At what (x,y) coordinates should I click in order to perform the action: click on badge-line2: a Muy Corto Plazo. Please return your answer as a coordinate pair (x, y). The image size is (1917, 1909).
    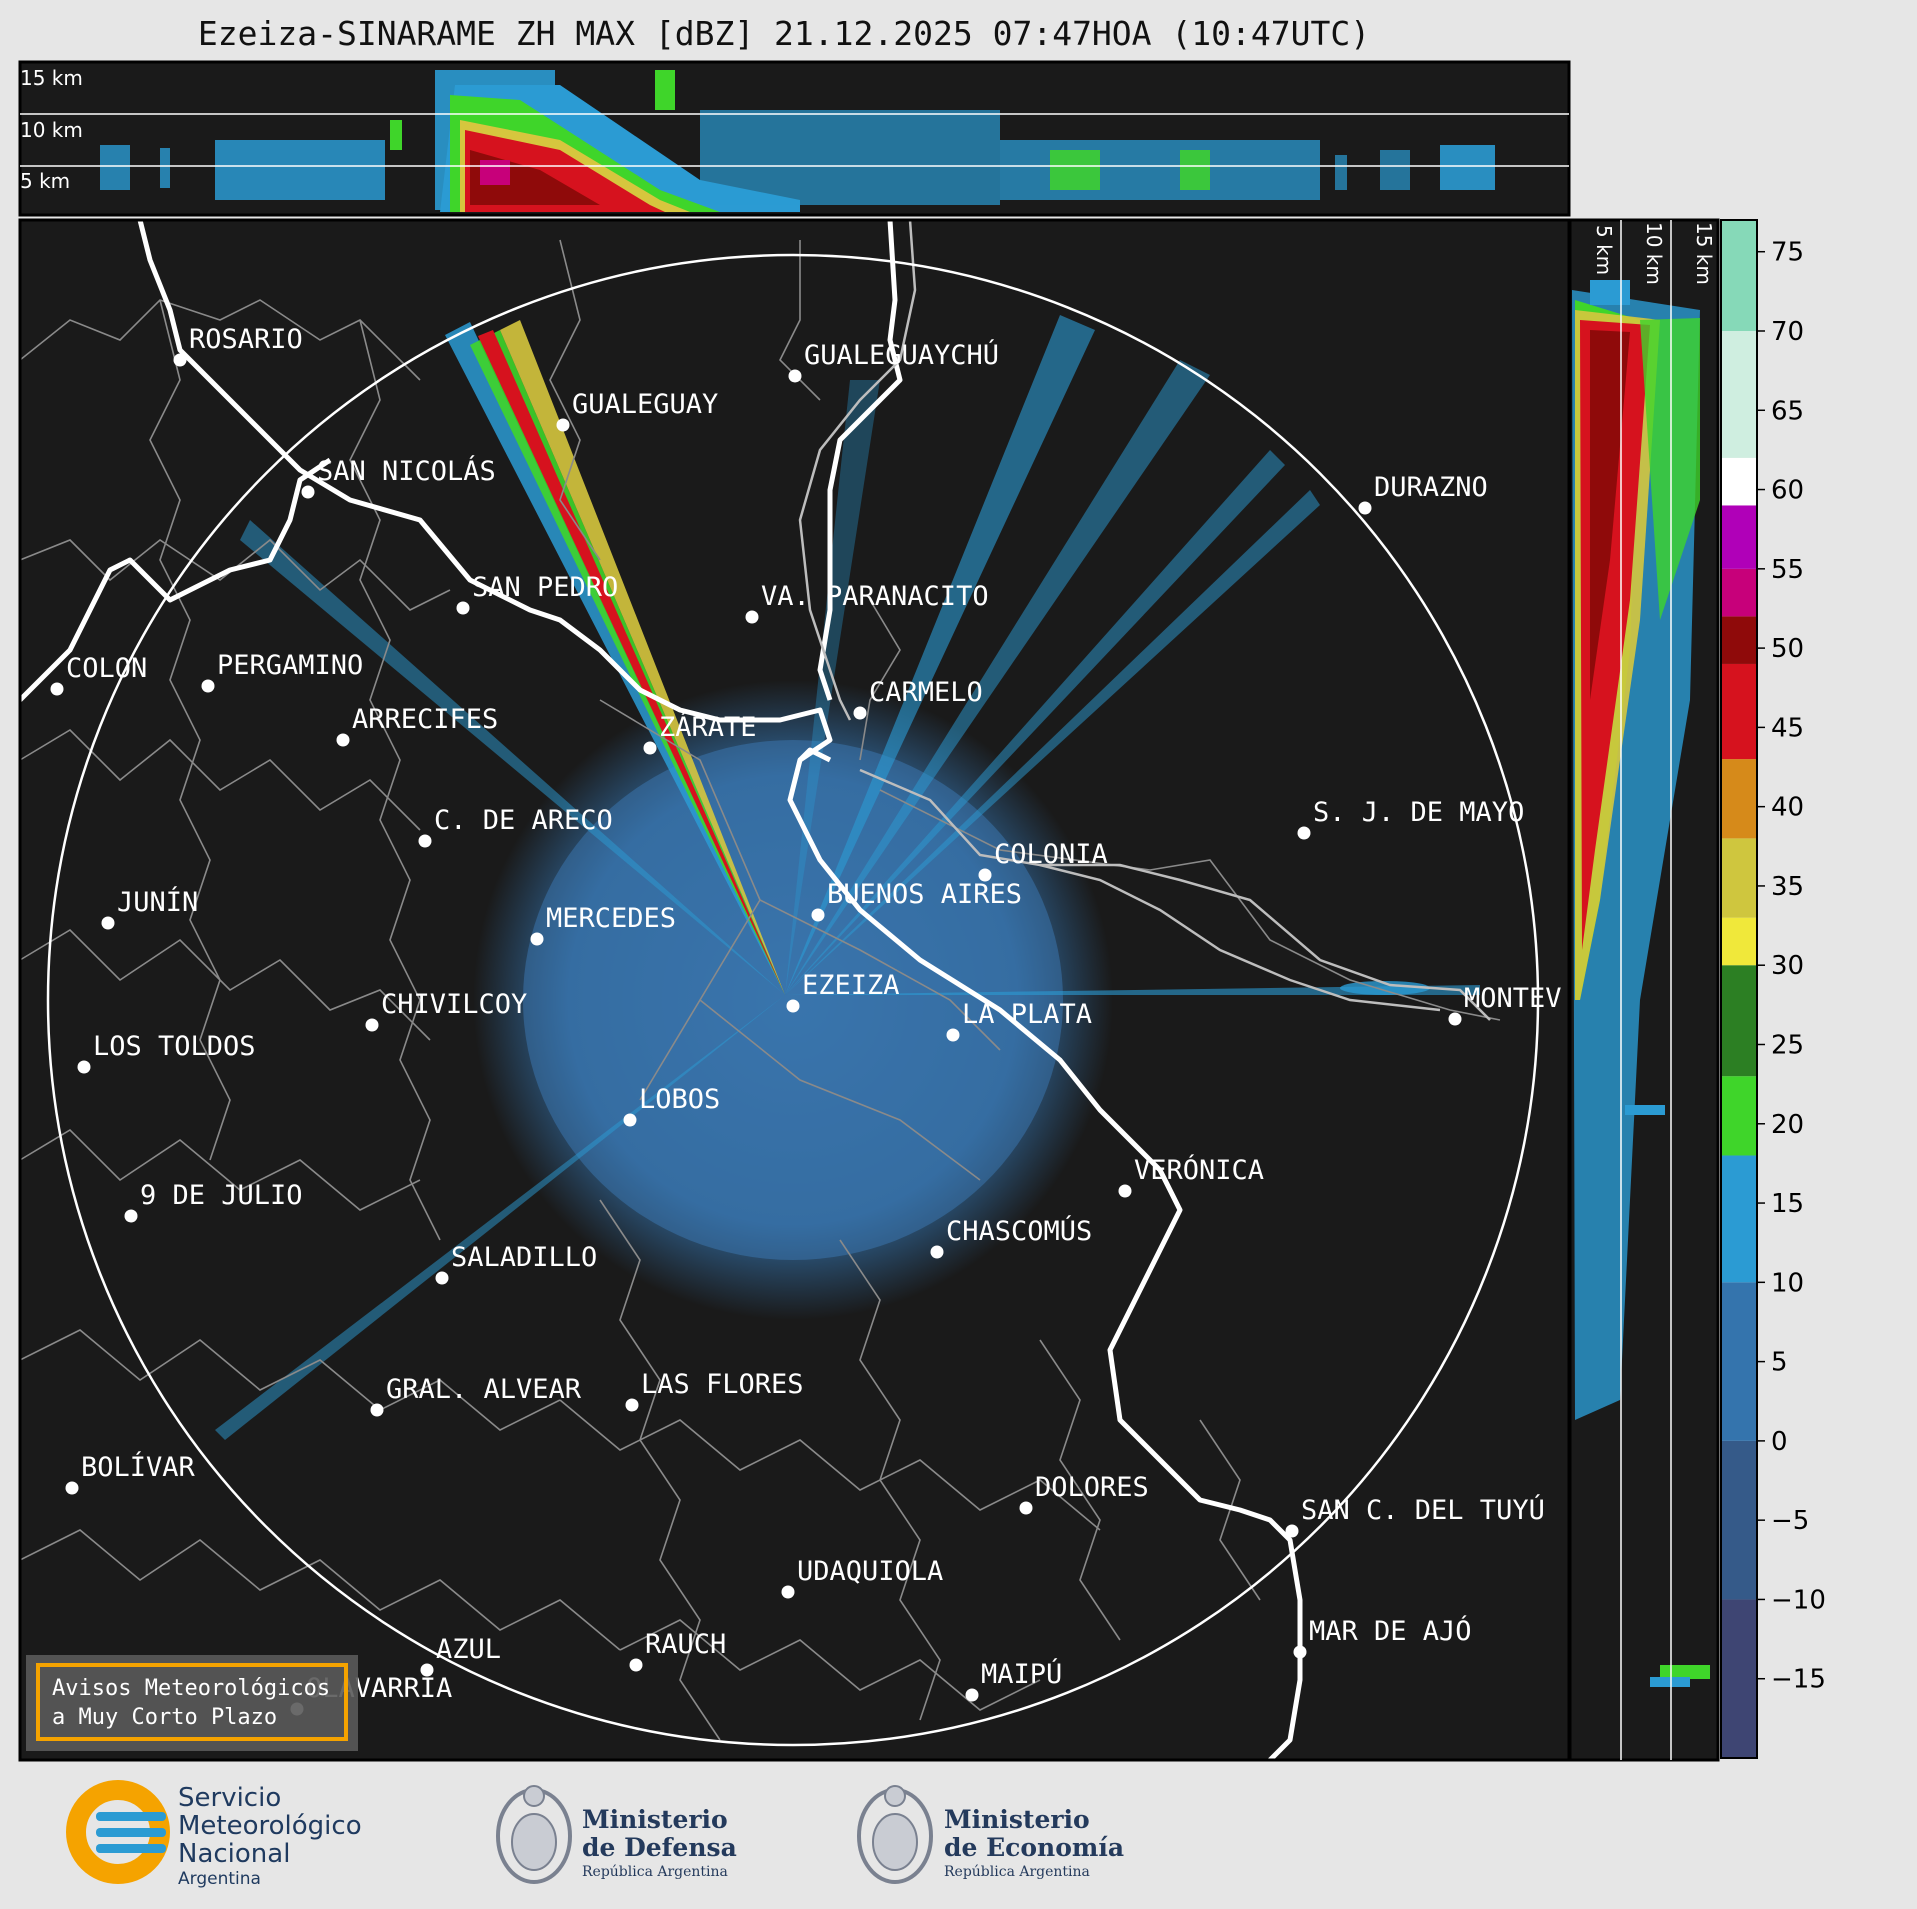
    Looking at the image, I should click on (164, 1717).